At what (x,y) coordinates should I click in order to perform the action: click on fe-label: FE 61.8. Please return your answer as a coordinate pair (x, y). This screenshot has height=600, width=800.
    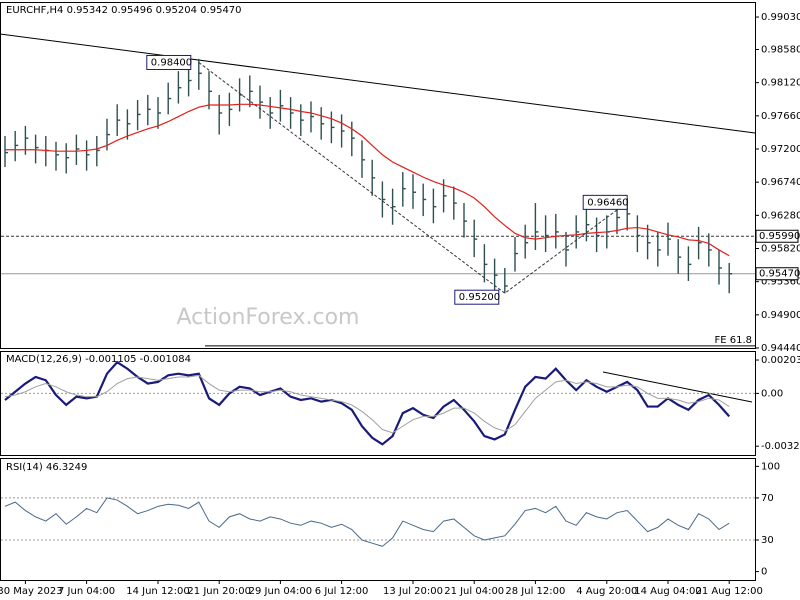
    Looking at the image, I should click on (733, 340).